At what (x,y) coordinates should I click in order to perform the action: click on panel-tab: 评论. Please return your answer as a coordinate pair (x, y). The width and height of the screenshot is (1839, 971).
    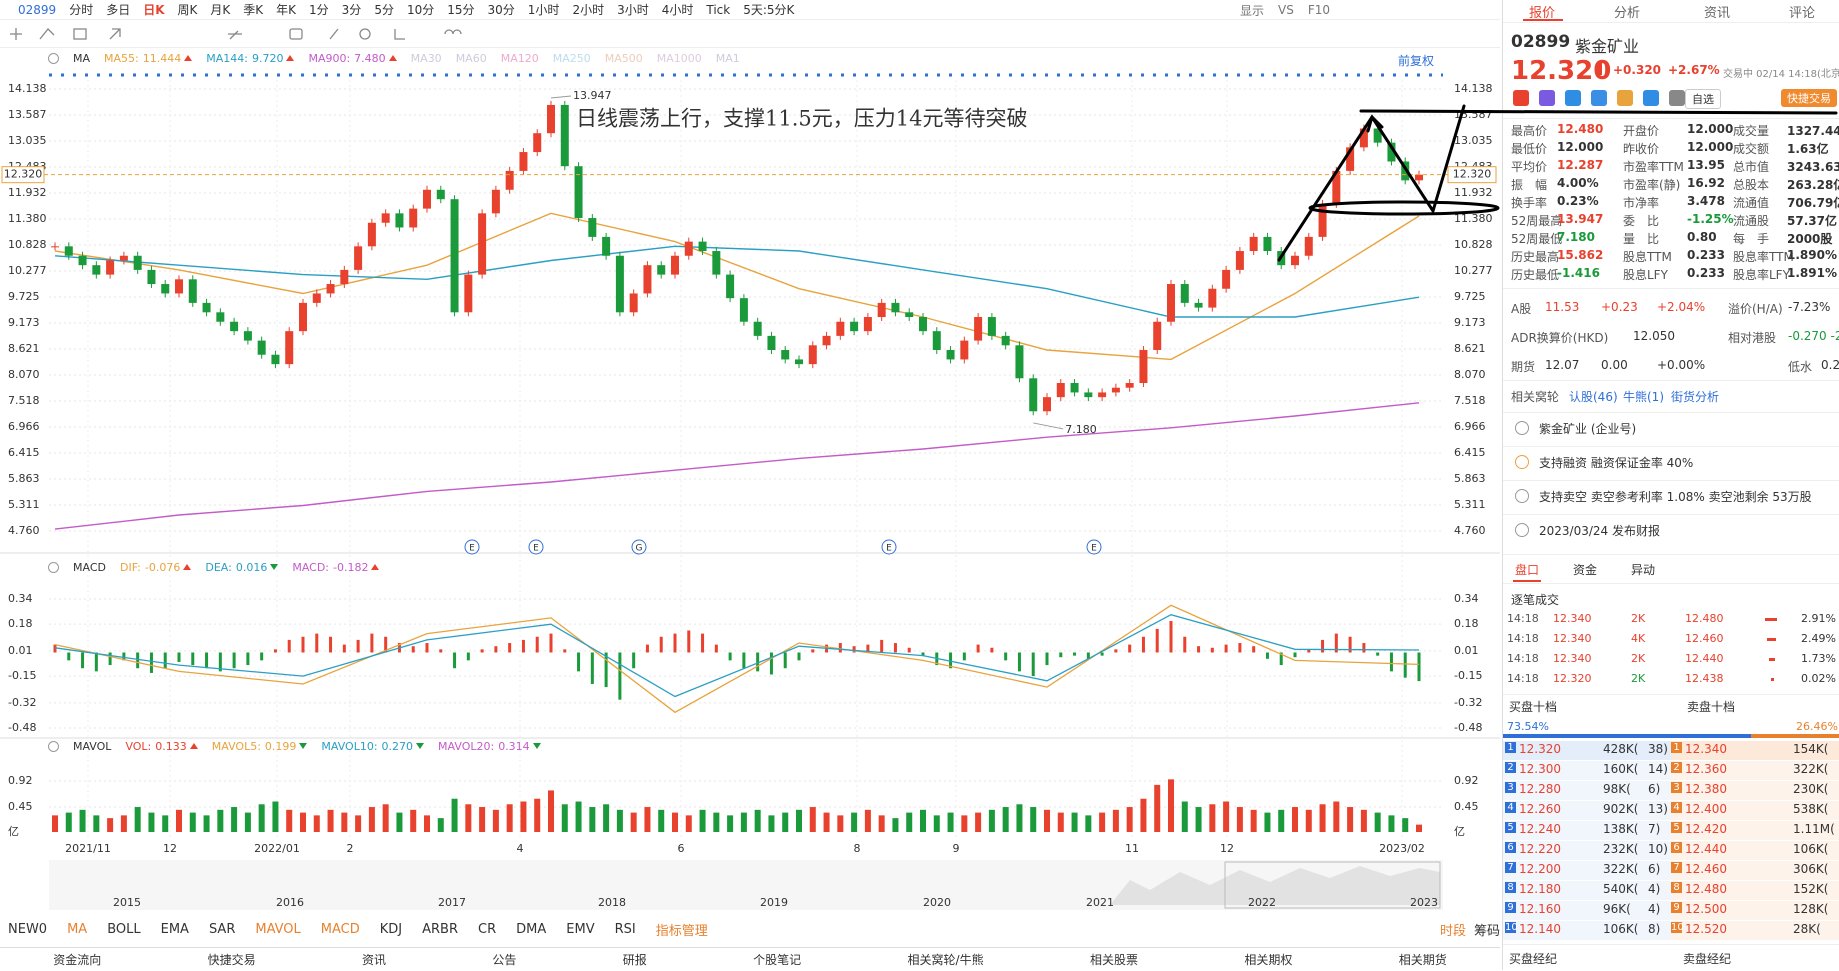
    Looking at the image, I should click on (1802, 13).